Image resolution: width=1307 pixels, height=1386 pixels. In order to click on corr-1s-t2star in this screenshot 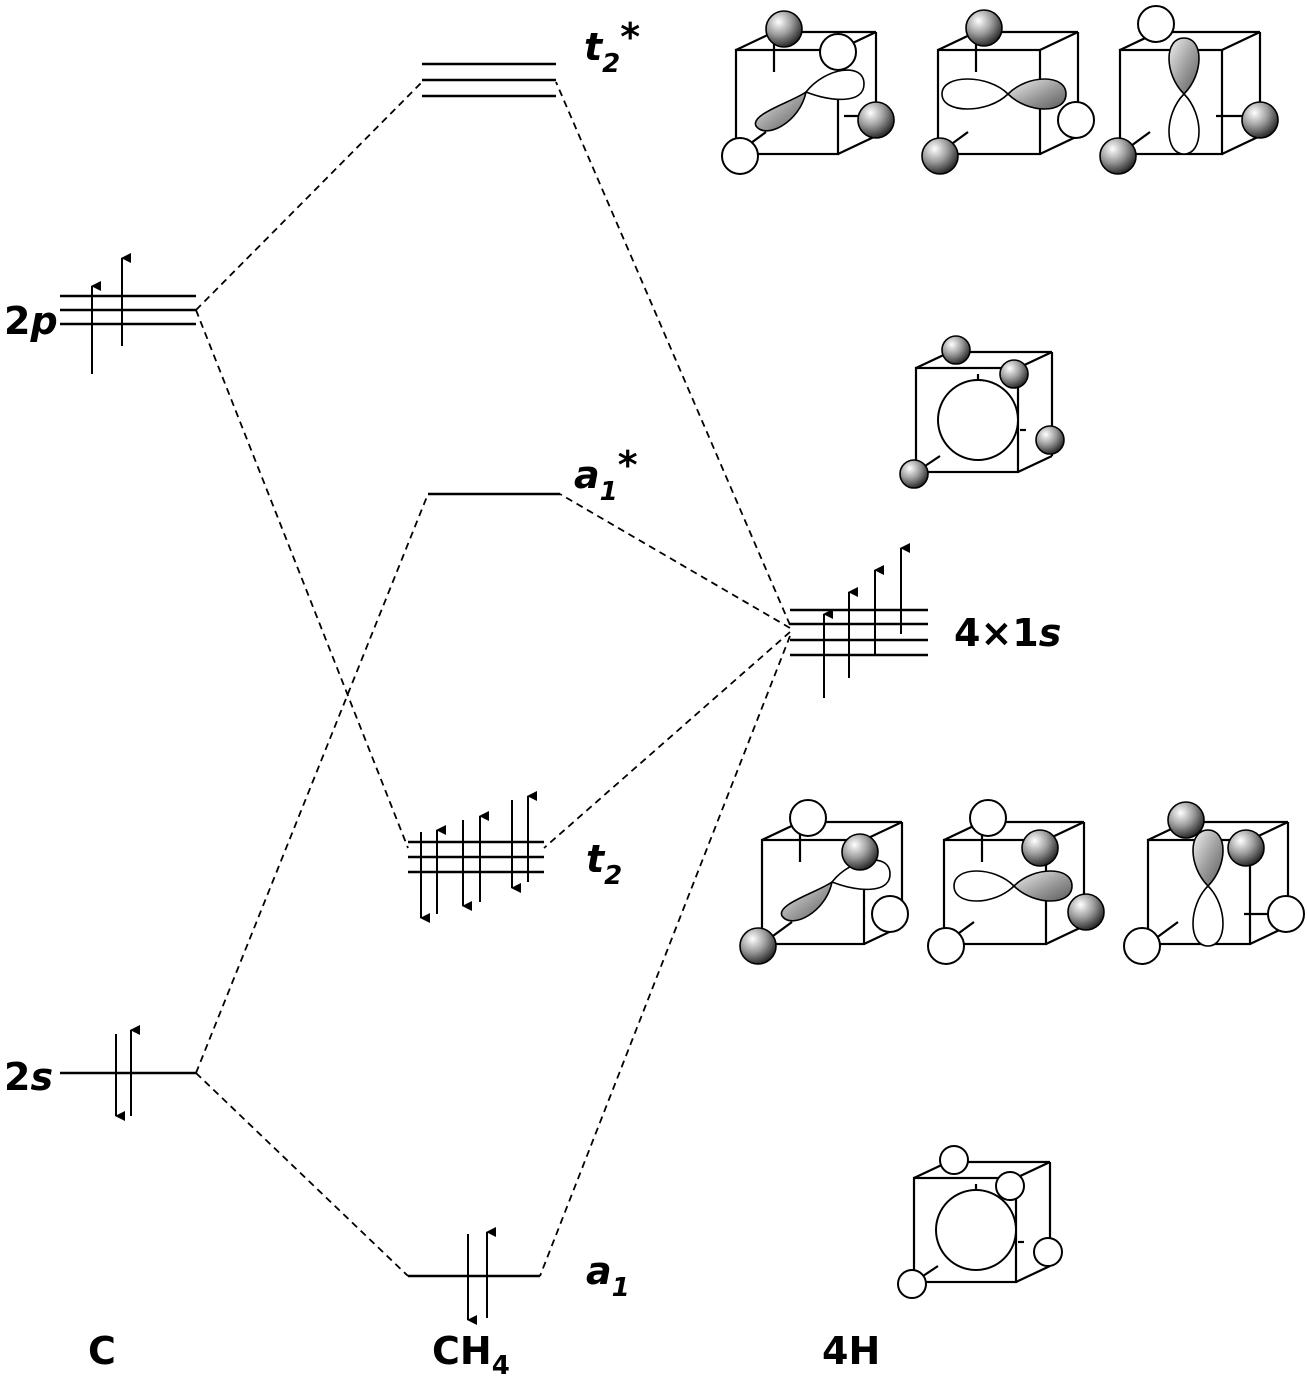, I will do `click(673, 353)`.